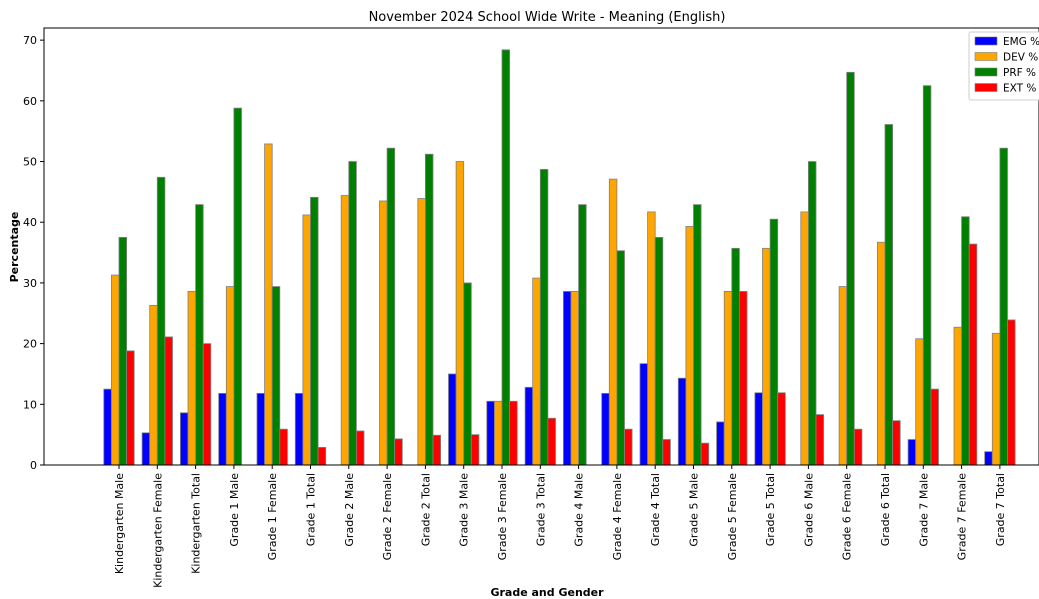  Describe the element at coordinates (30, 404) in the screenshot. I see `y-tick-label: 10` at that location.